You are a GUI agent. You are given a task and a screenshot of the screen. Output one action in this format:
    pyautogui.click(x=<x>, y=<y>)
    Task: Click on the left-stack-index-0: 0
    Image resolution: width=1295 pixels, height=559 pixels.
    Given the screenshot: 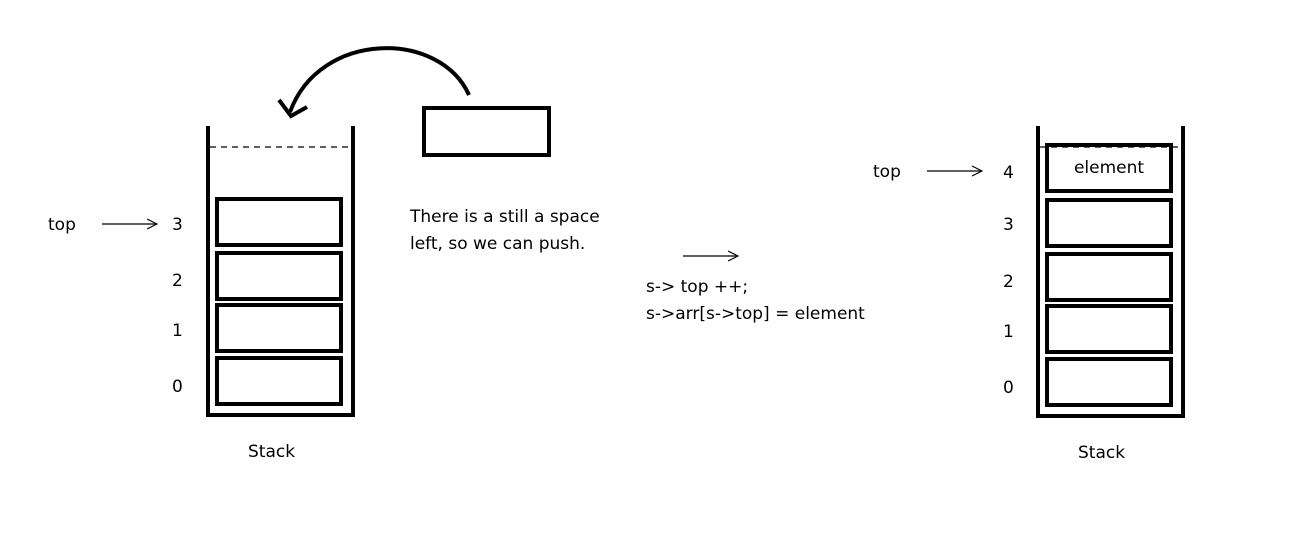 What is the action you would take?
    pyautogui.click(x=177, y=387)
    